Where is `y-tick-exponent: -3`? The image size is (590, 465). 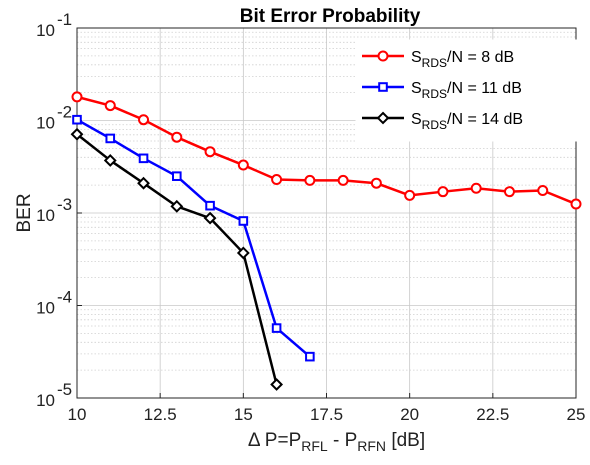
y-tick-exponent: -3 is located at coordinates (64, 204).